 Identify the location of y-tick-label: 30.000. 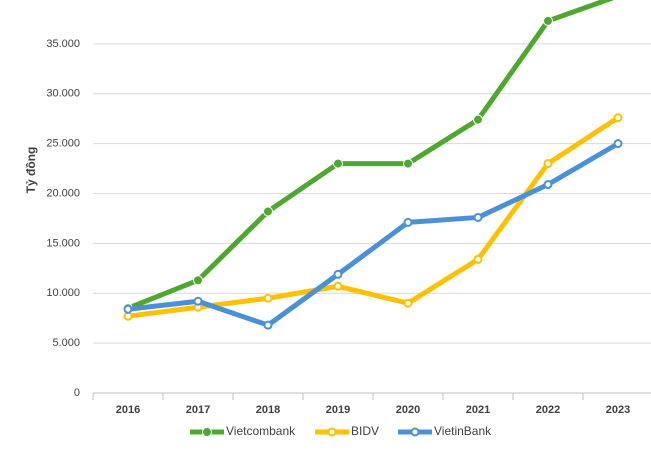
(63, 94).